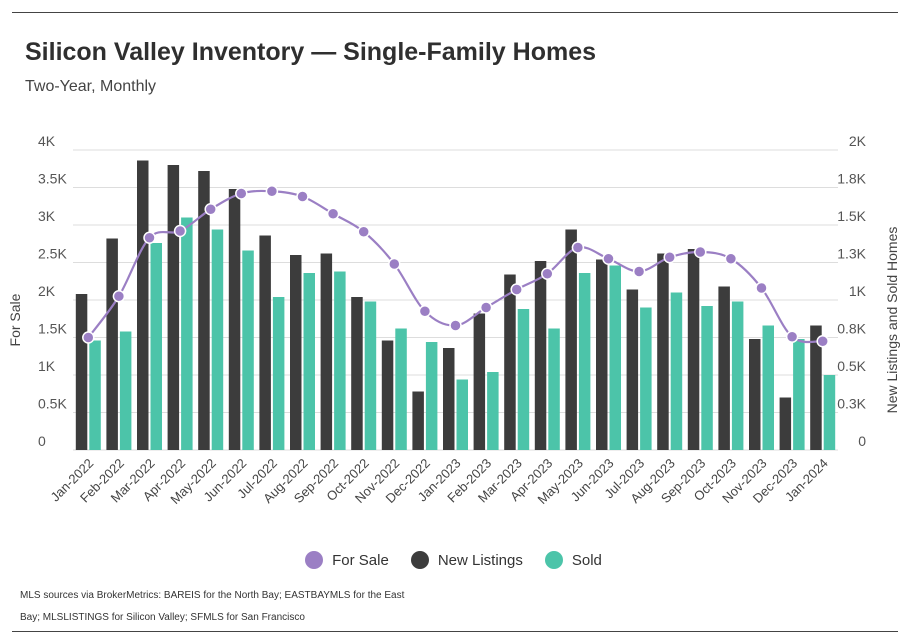  What do you see at coordinates (47, 291) in the screenshot?
I see `y-tick-label: 2K` at bounding box center [47, 291].